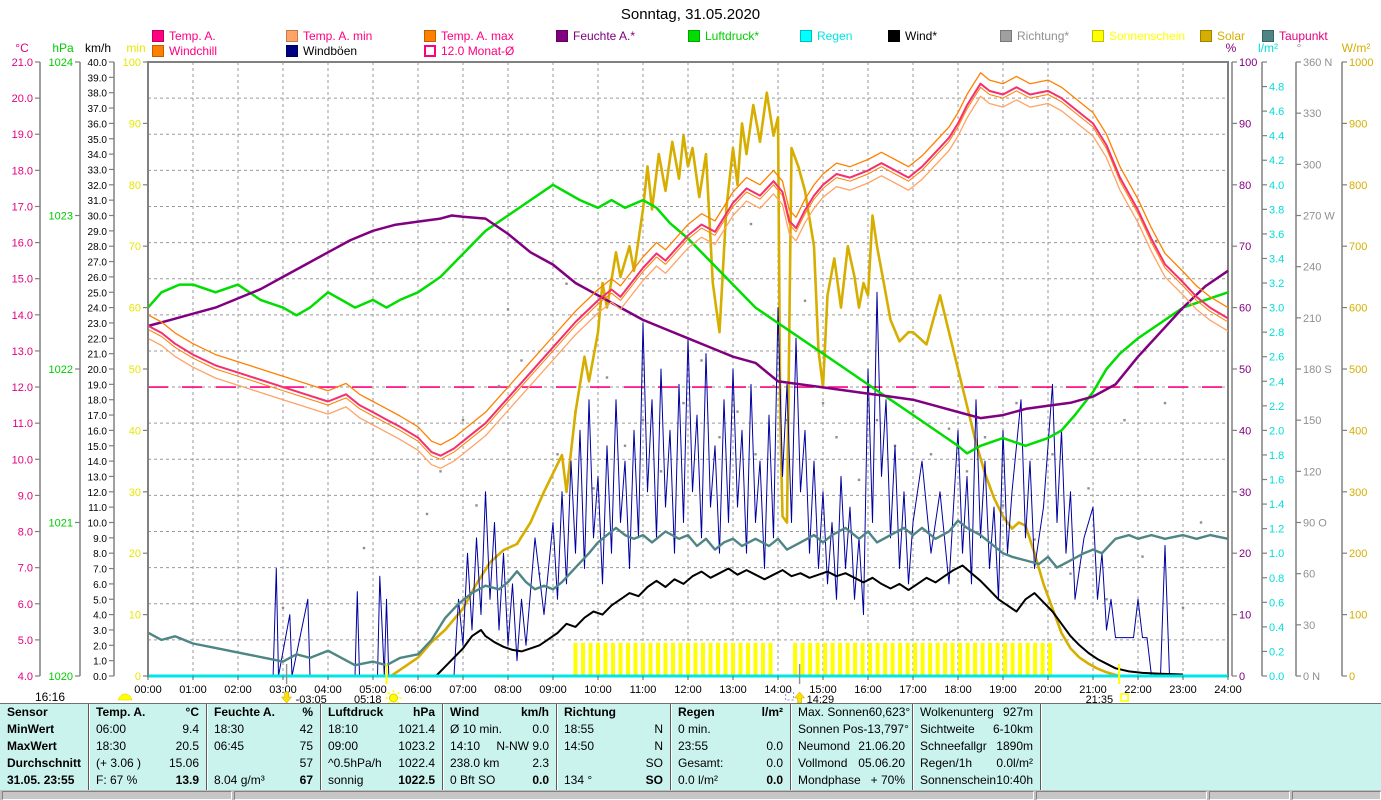 The width and height of the screenshot is (1381, 800). Describe the element at coordinates (886, 729) in the screenshot. I see `cell-value: -13,797°` at that location.